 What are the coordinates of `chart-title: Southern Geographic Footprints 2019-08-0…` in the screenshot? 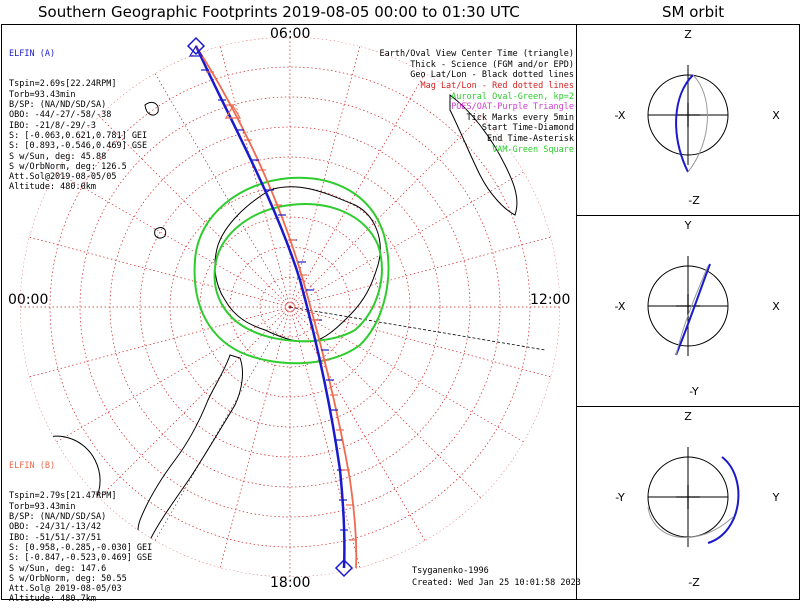 It's located at (279, 12).